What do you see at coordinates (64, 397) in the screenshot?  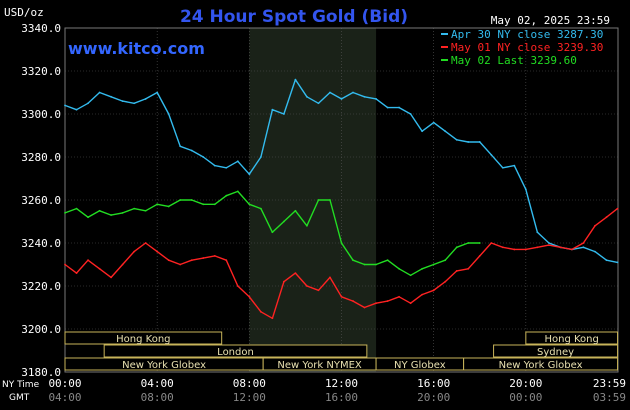 I see `x-tick-gmt: 04:00` at bounding box center [64, 397].